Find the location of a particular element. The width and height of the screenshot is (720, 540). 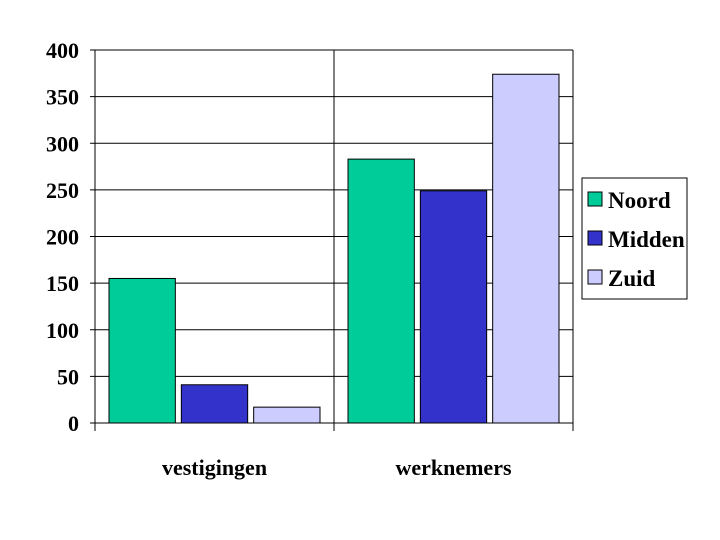

bar-zuid-werknemers is located at coordinates (526, 248).